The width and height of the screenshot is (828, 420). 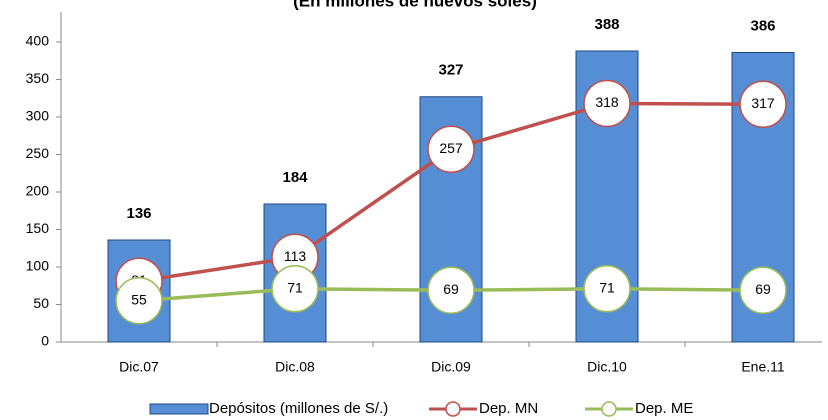 I want to click on data-label: 55, so click(x=139, y=299).